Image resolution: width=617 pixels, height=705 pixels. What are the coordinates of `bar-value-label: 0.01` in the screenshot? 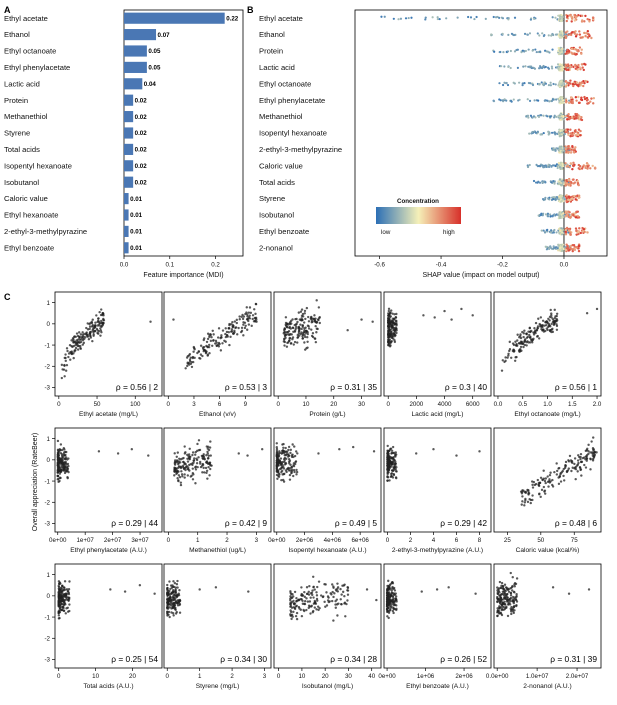 It's located at (136, 248).